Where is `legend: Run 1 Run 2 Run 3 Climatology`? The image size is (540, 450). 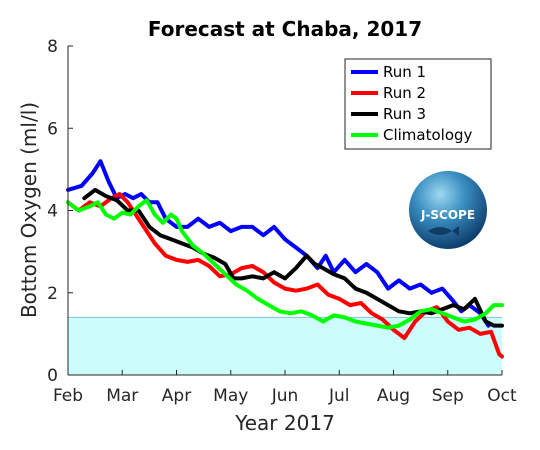 legend: Run 1 Run 2 Run 3 Climatology is located at coordinates (418, 104).